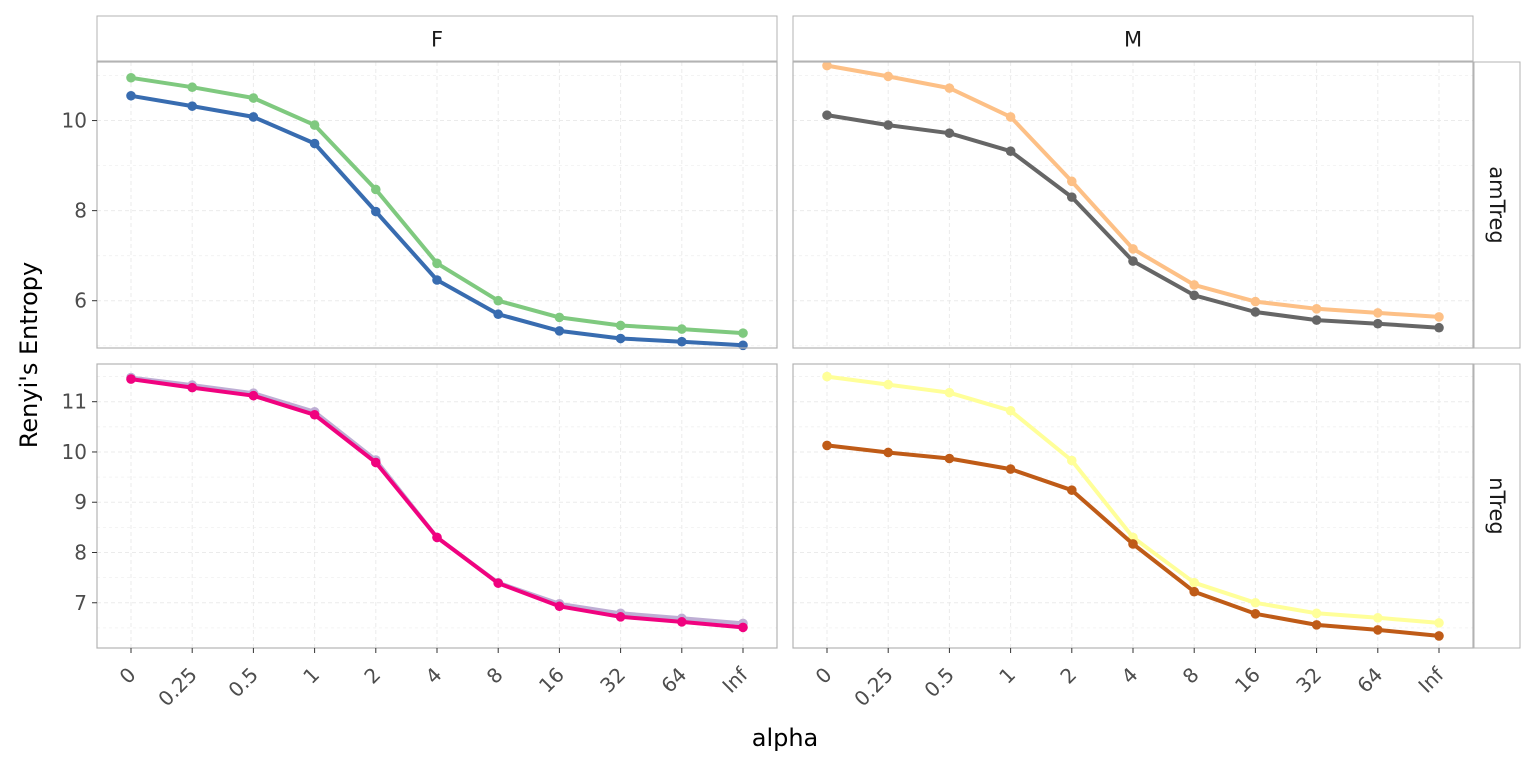 Image resolution: width=1536 pixels, height=768 pixels. What do you see at coordinates (74, 452) in the screenshot?
I see `panel-f-ntreg-y-tick-label: 10` at bounding box center [74, 452].